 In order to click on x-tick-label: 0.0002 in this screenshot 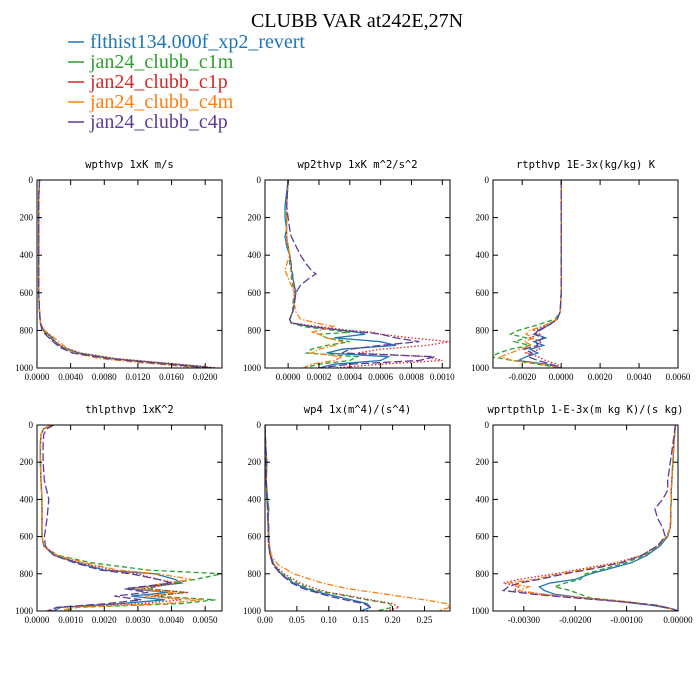, I will do `click(319, 377)`.